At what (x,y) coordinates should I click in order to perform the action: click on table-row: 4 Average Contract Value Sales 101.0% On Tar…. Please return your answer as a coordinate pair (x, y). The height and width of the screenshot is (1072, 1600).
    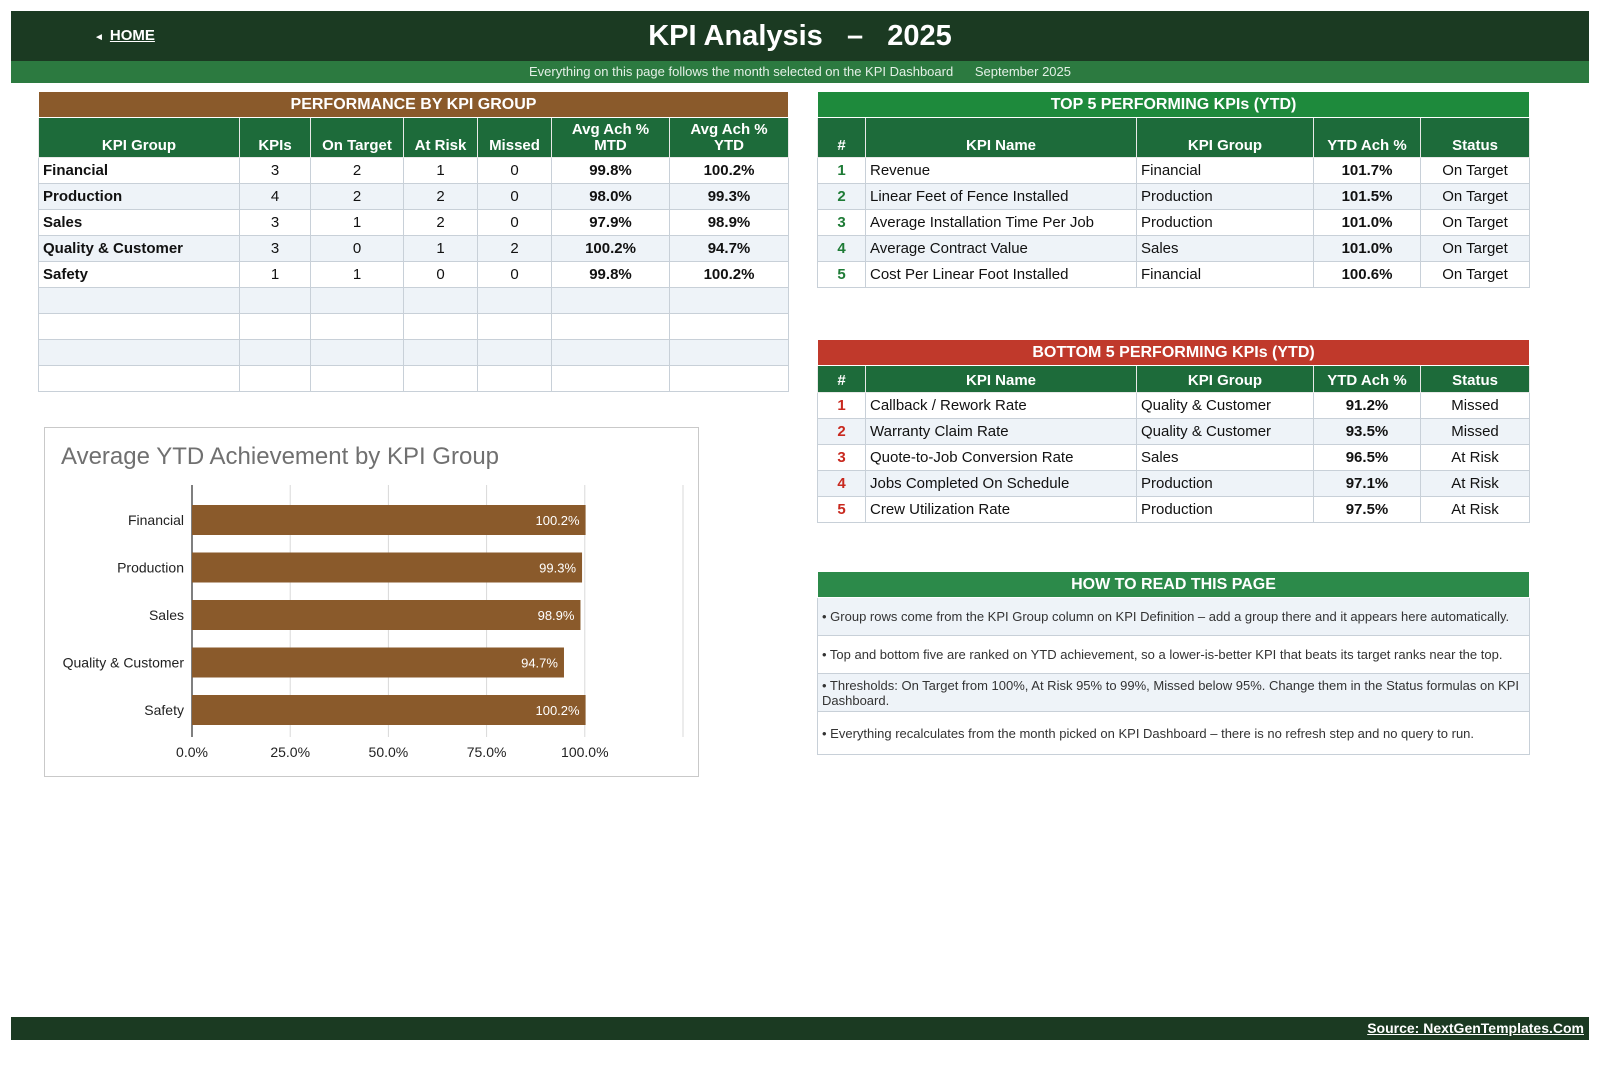
    Looking at the image, I should click on (1174, 248).